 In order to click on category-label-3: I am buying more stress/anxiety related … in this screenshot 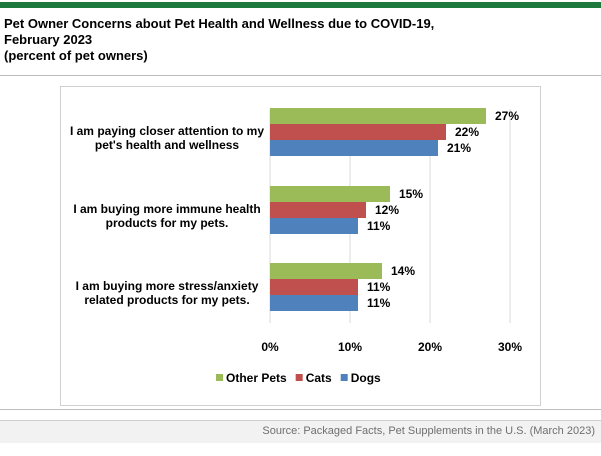, I will do `click(167, 293)`.